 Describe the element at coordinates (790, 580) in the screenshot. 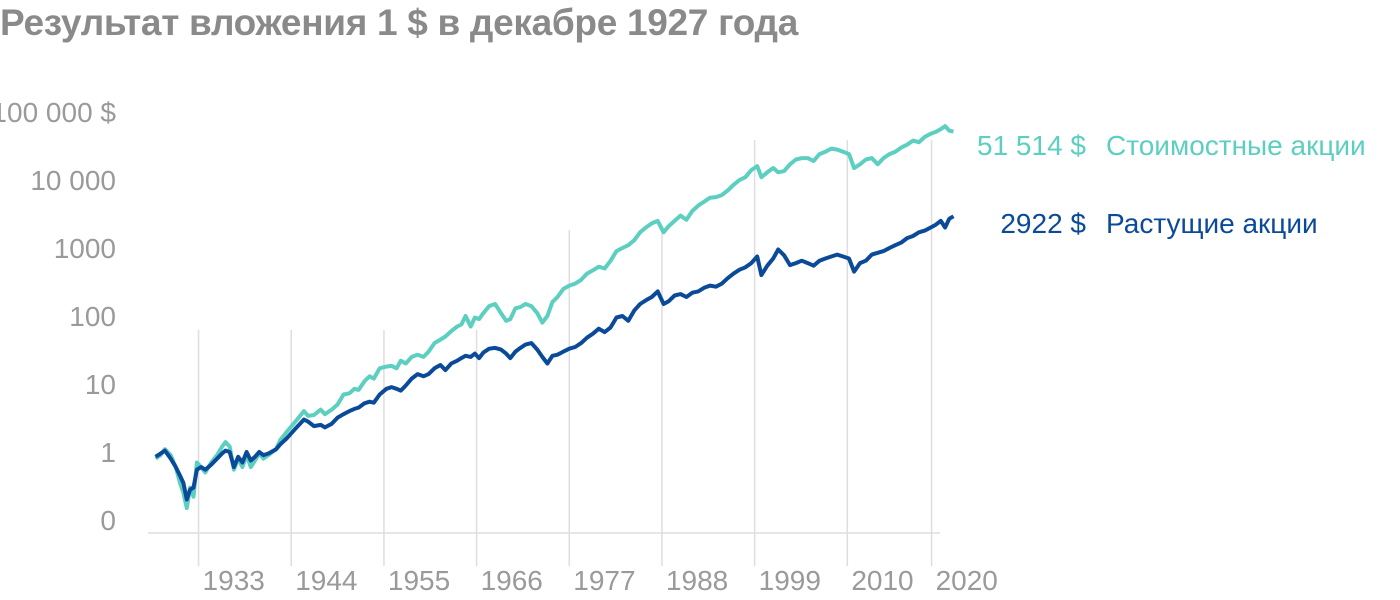

I see `x-tick-label: 1999` at that location.